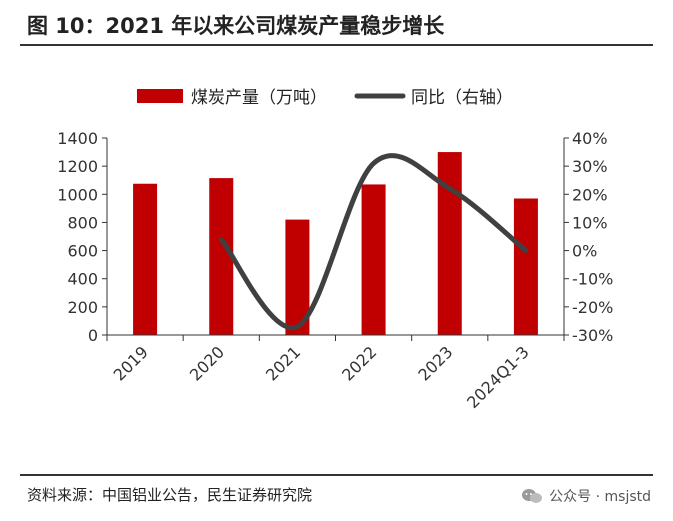 Image resolution: width=673 pixels, height=521 pixels. I want to click on legend-bar-swatch, so click(160, 96).